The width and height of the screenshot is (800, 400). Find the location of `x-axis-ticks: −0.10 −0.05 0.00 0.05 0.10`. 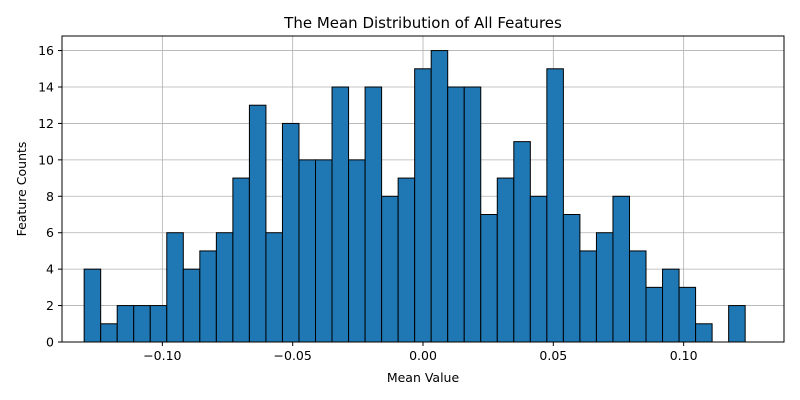

x-axis-ticks: −0.10 −0.05 0.00 0.05 0.10 is located at coordinates (420, 352).